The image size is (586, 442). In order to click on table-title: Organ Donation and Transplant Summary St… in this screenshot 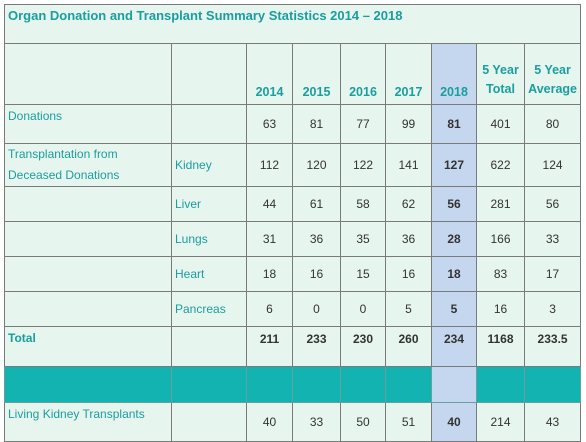, I will do `click(292, 24)`.